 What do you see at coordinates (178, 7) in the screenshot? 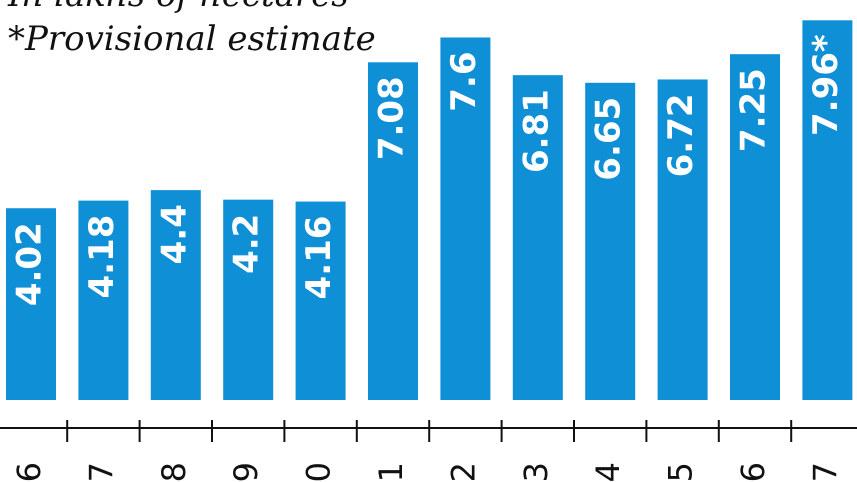
I see `chart-title: In lakhs of hectares` at bounding box center [178, 7].